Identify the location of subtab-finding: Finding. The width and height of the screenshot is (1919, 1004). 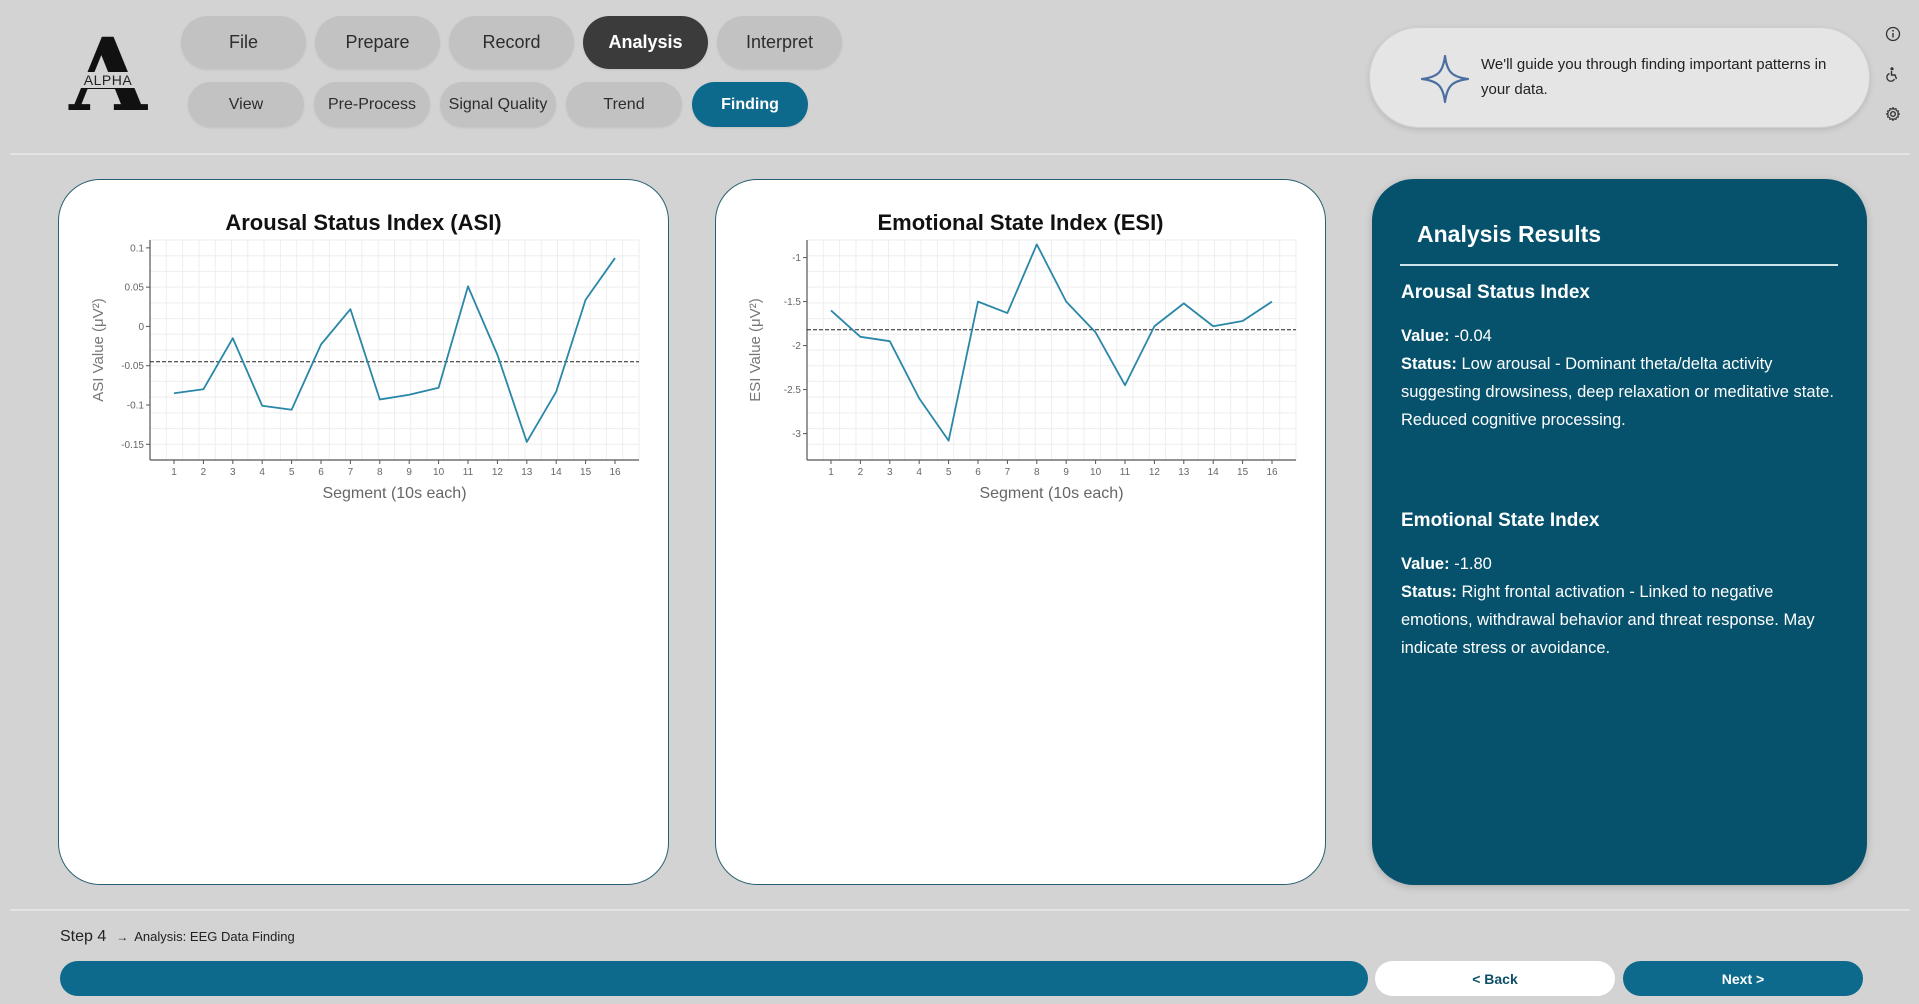
(750, 104).